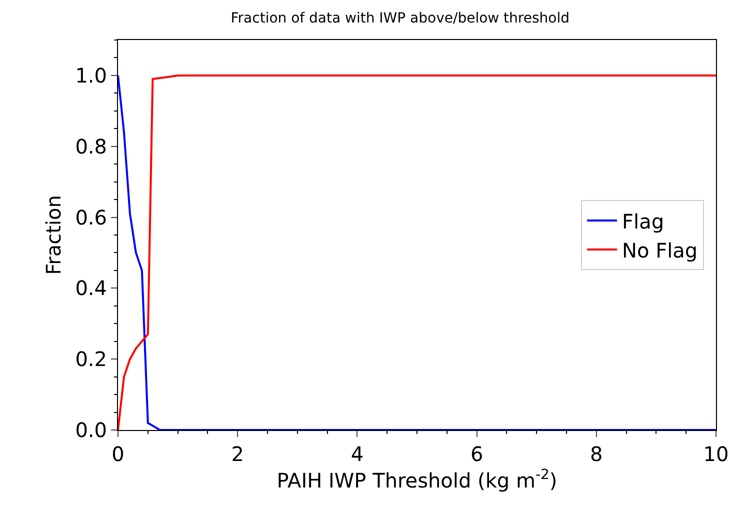 This screenshot has height=510, width=741. I want to click on y-tick-label: 0.4, so click(91, 288).